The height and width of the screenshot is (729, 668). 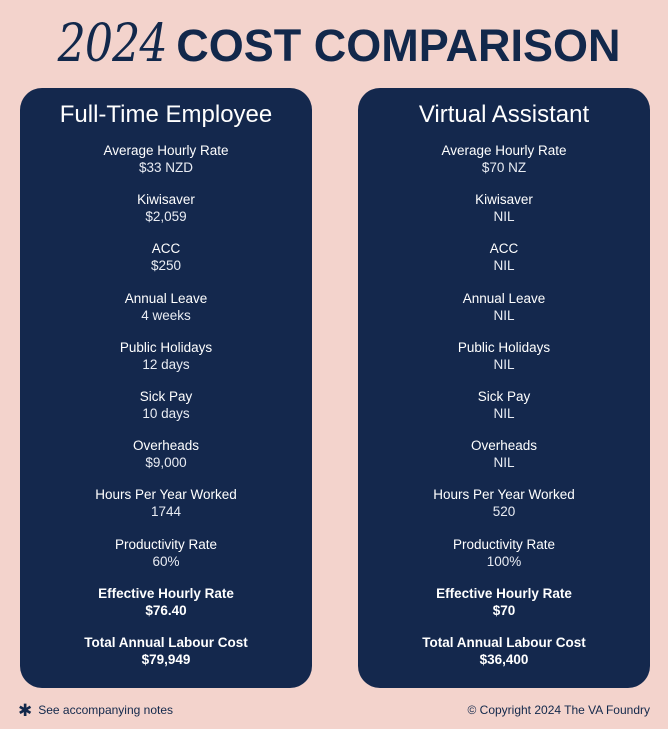 I want to click on title-main: COST COMPARISON, so click(x=398, y=45).